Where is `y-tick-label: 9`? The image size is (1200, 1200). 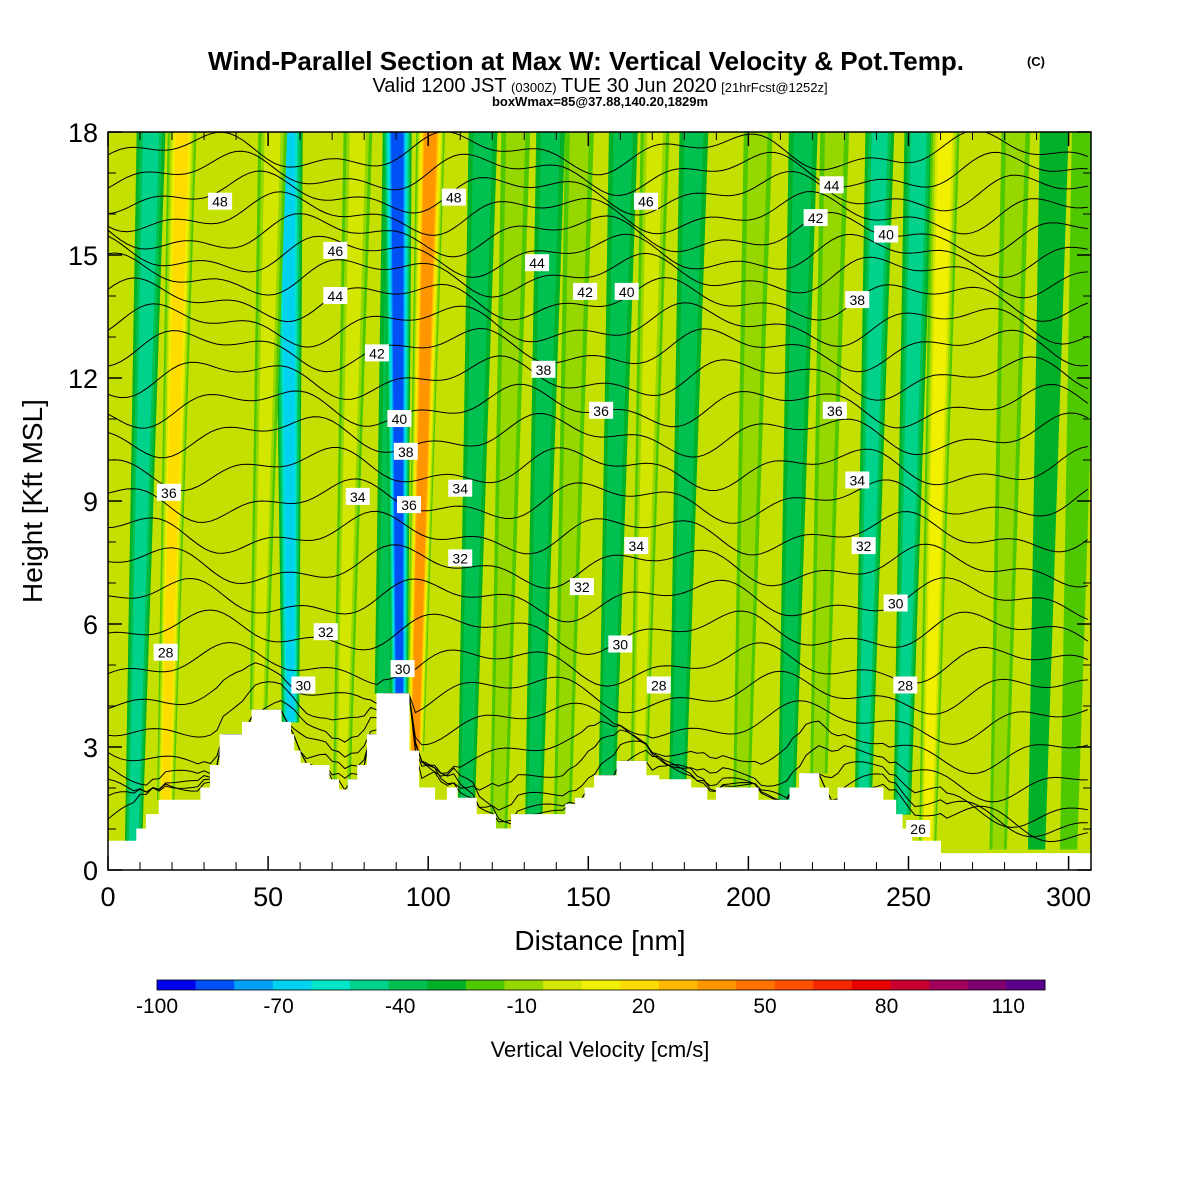
y-tick-label: 9 is located at coordinates (90, 502).